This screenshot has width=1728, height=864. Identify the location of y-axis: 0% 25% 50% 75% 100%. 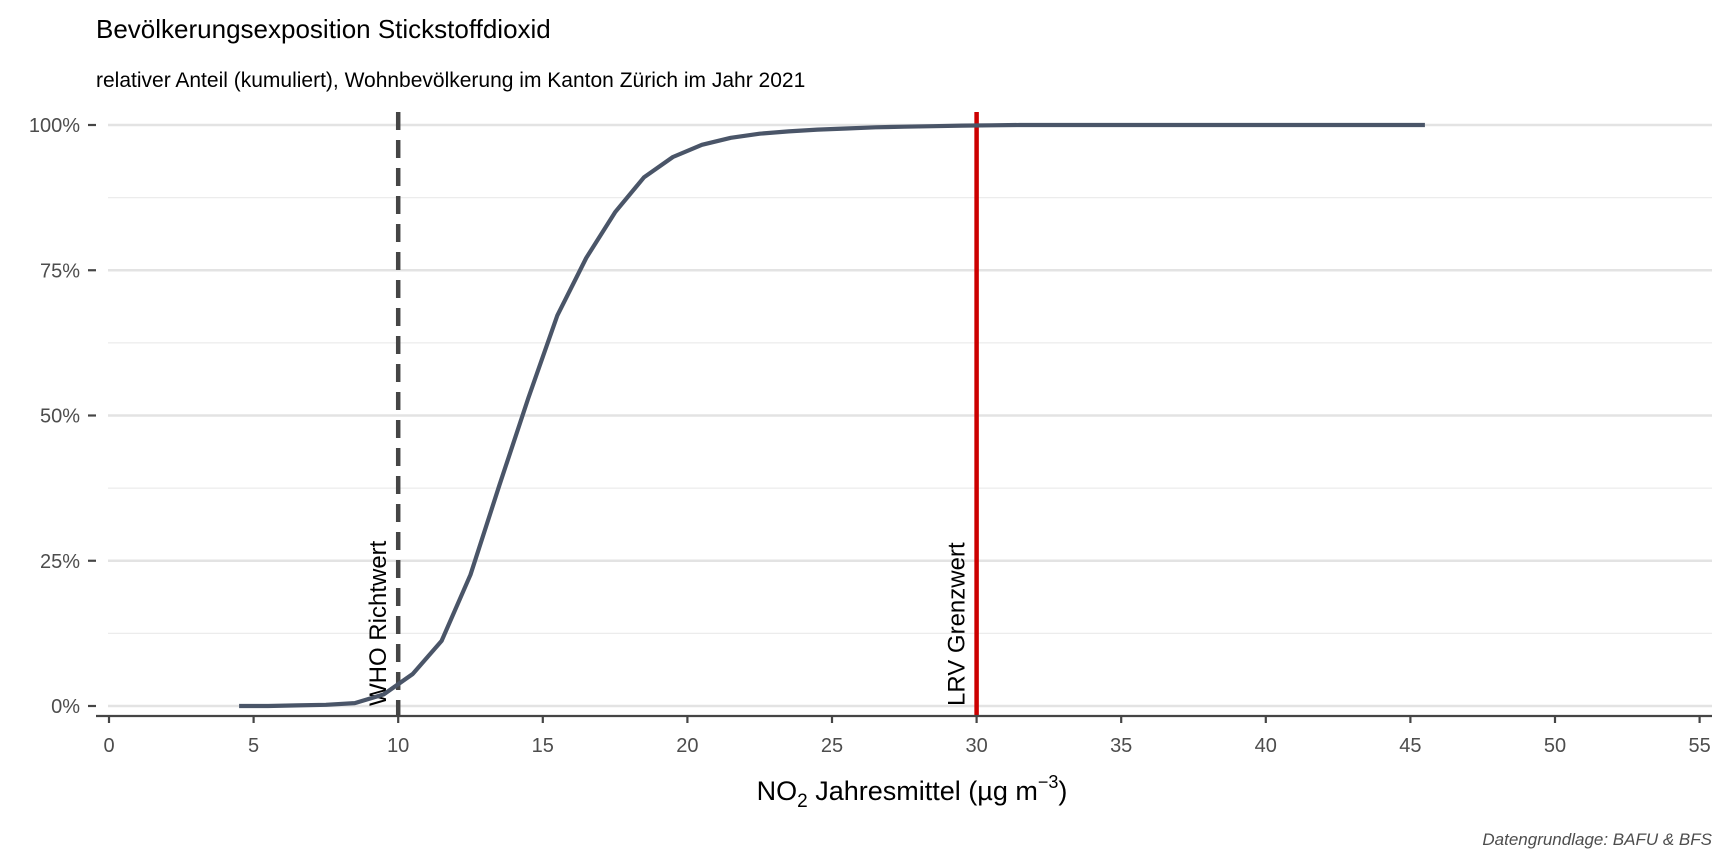
(62, 416).